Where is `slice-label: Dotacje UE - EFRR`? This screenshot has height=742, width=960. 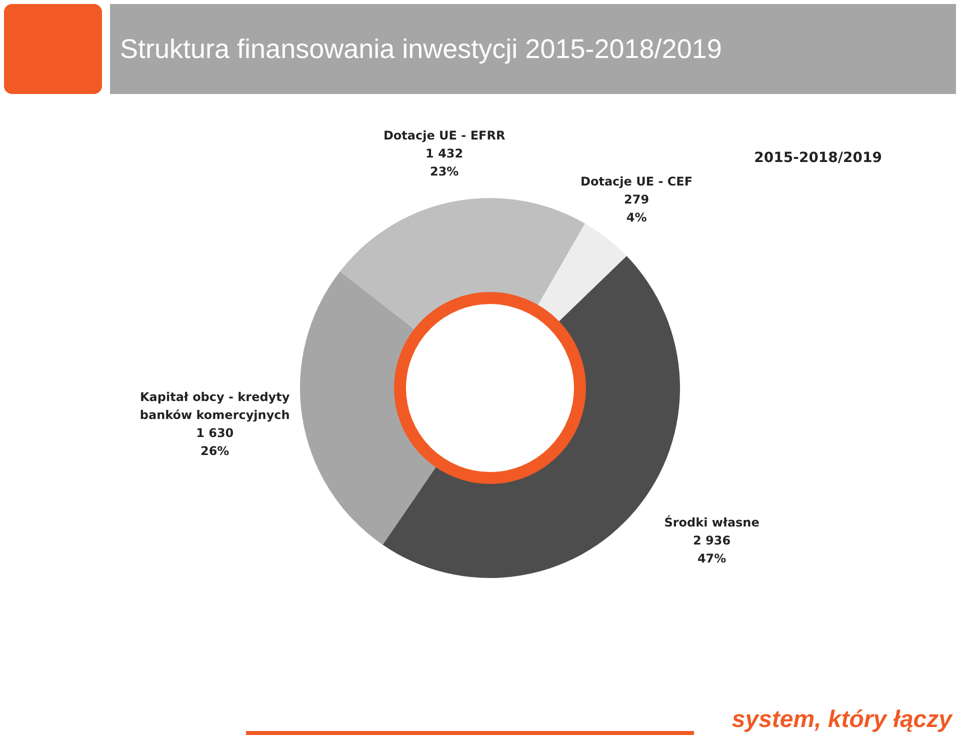 slice-label: Dotacje UE - EFRR is located at coordinates (444, 135).